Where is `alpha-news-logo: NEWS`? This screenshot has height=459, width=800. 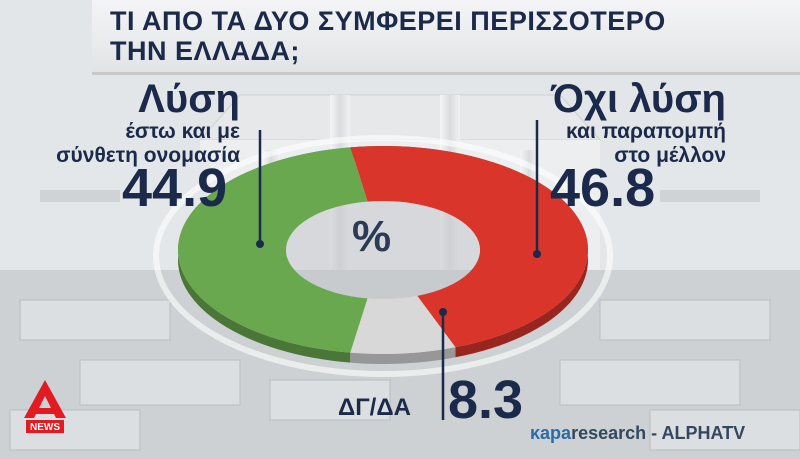 alpha-news-logo: NEWS is located at coordinates (45, 406).